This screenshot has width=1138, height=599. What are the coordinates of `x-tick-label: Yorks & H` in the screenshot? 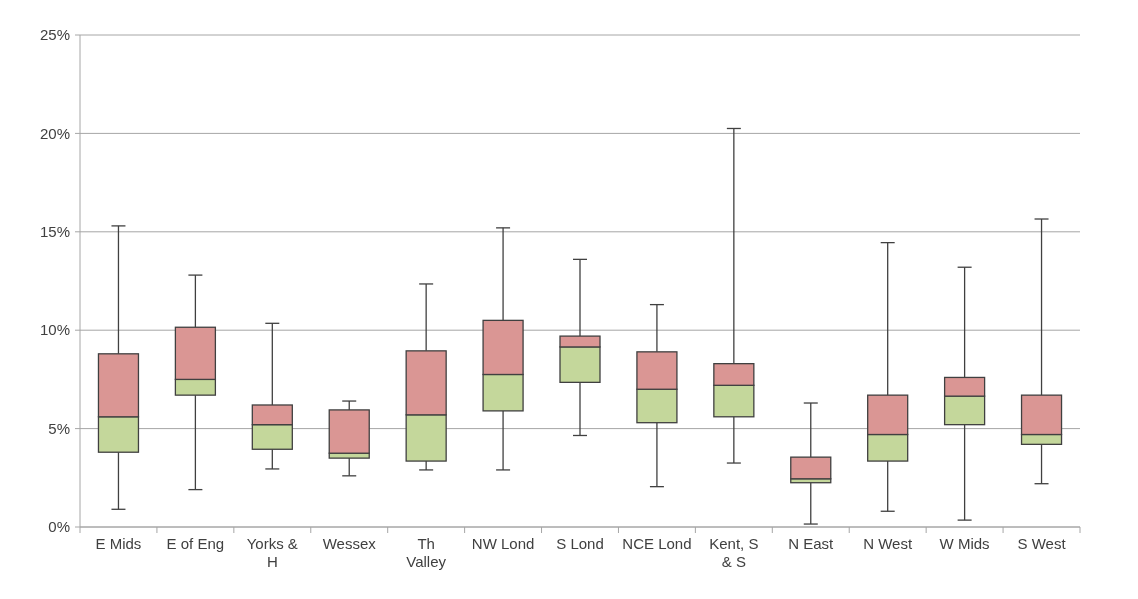 It's located at (272, 552).